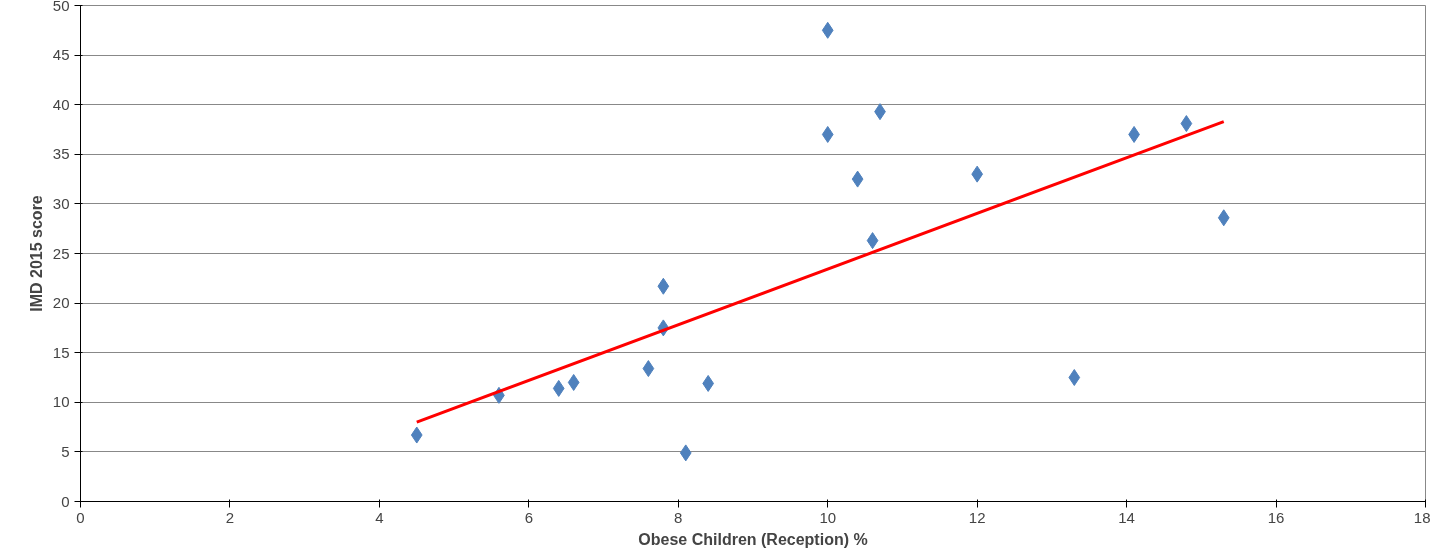 Image resolution: width=1438 pixels, height=558 pixels. What do you see at coordinates (61, 402) in the screenshot?
I see `y-tick-label: 10` at bounding box center [61, 402].